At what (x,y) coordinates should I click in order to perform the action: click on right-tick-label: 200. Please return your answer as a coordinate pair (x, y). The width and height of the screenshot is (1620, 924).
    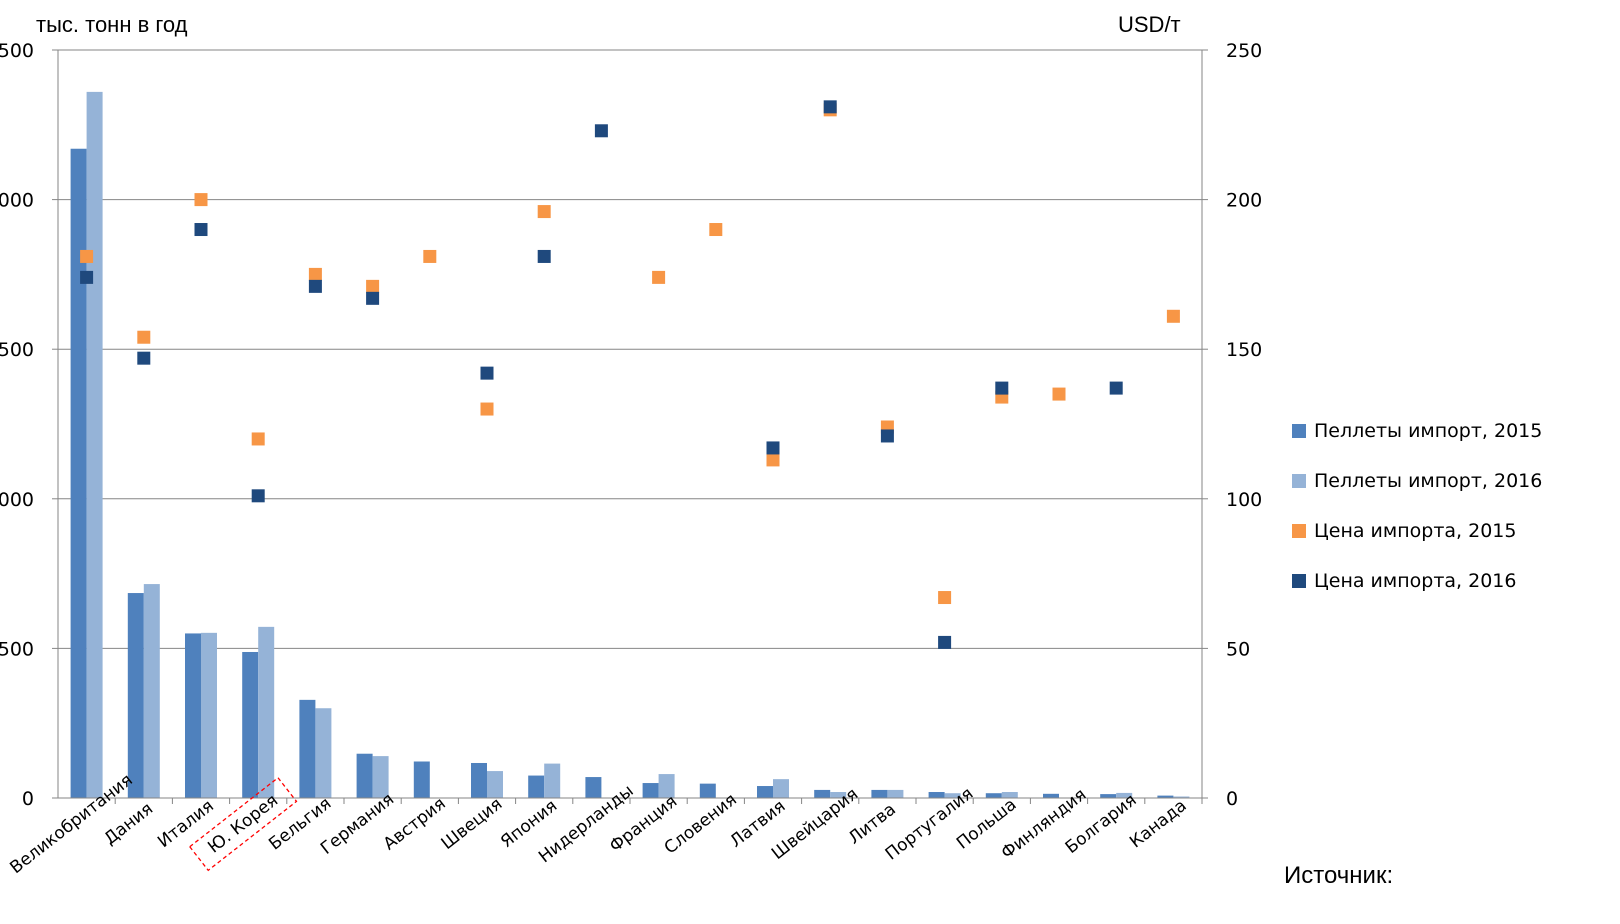
    Looking at the image, I should click on (1244, 201).